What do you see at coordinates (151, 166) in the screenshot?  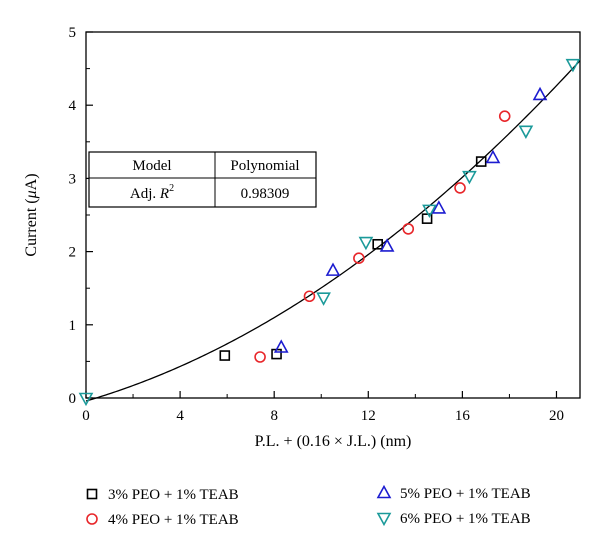 I see `fit-table-header-model: Model` at bounding box center [151, 166].